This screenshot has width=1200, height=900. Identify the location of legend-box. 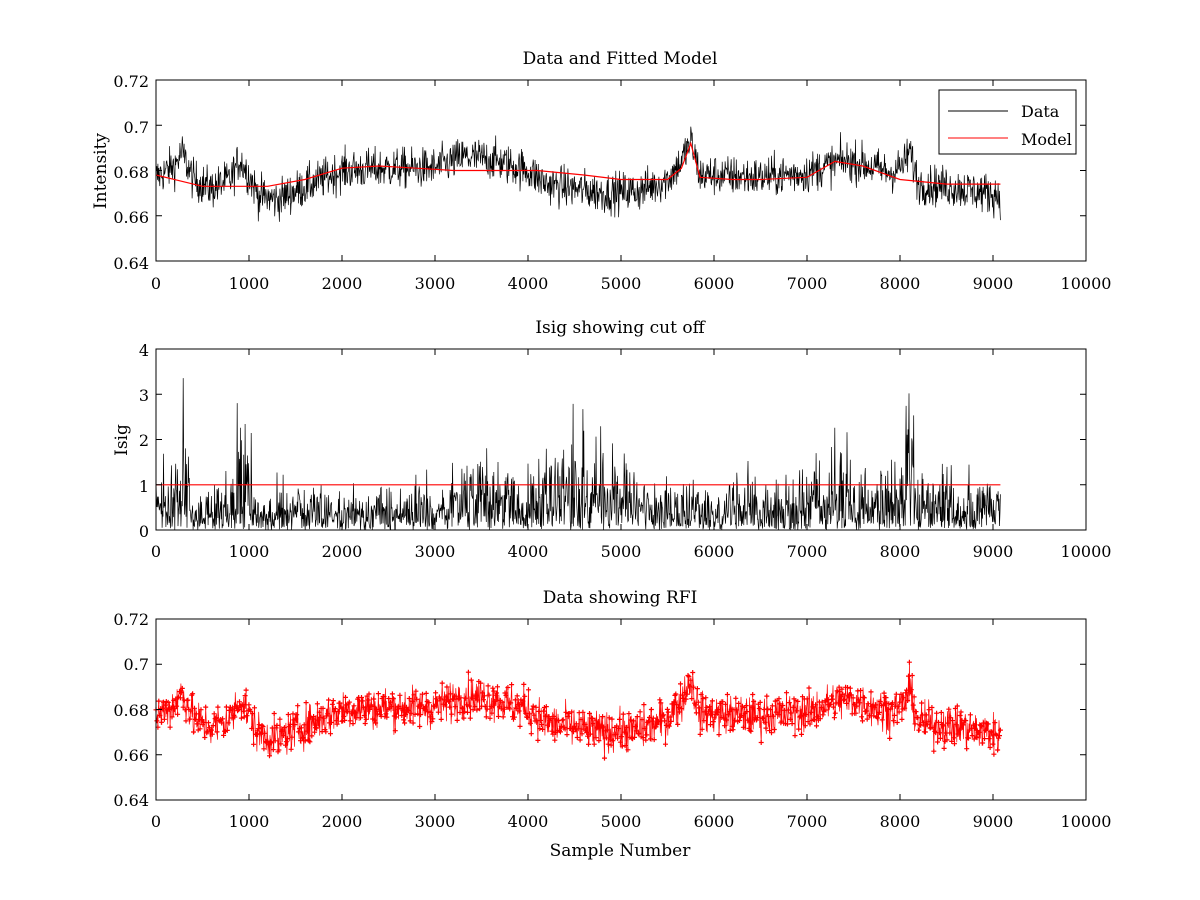
(1007, 122).